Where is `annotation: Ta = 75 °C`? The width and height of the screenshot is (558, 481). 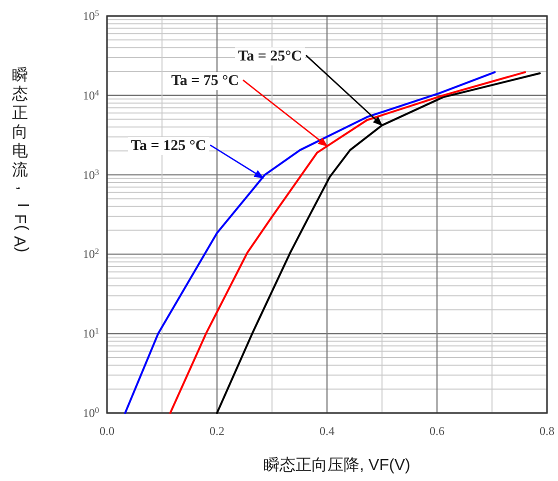 annotation: Ta = 75 °C is located at coordinates (205, 81).